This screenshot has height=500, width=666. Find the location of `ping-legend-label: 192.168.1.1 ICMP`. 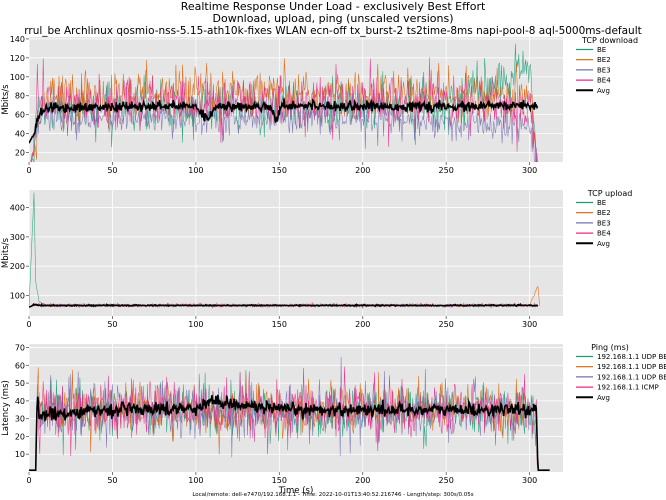

ping-legend-label: 192.168.1.1 ICMP is located at coordinates (628, 388).